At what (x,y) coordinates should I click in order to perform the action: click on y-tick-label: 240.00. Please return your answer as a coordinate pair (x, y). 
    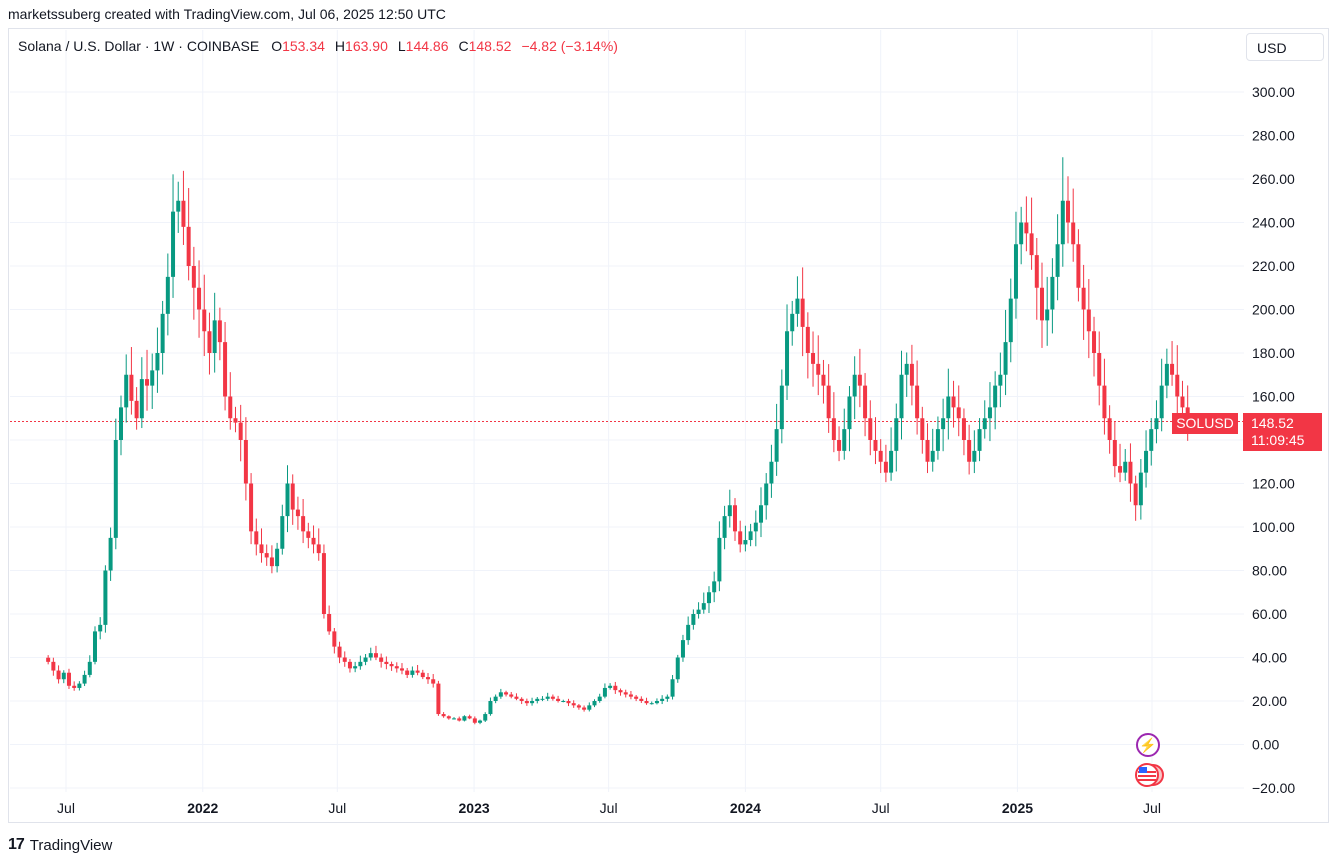
    Looking at the image, I should click on (1273, 223).